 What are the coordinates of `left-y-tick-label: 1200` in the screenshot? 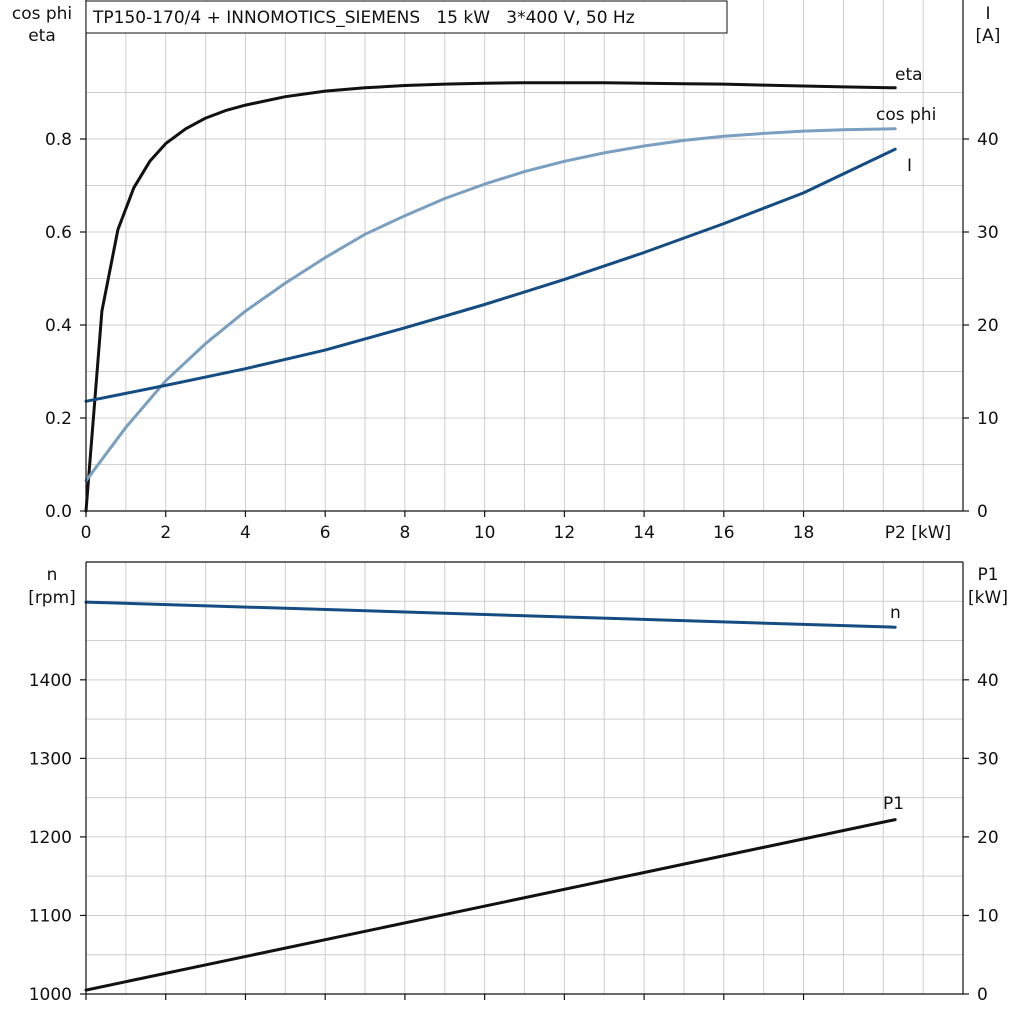 It's located at (50, 838).